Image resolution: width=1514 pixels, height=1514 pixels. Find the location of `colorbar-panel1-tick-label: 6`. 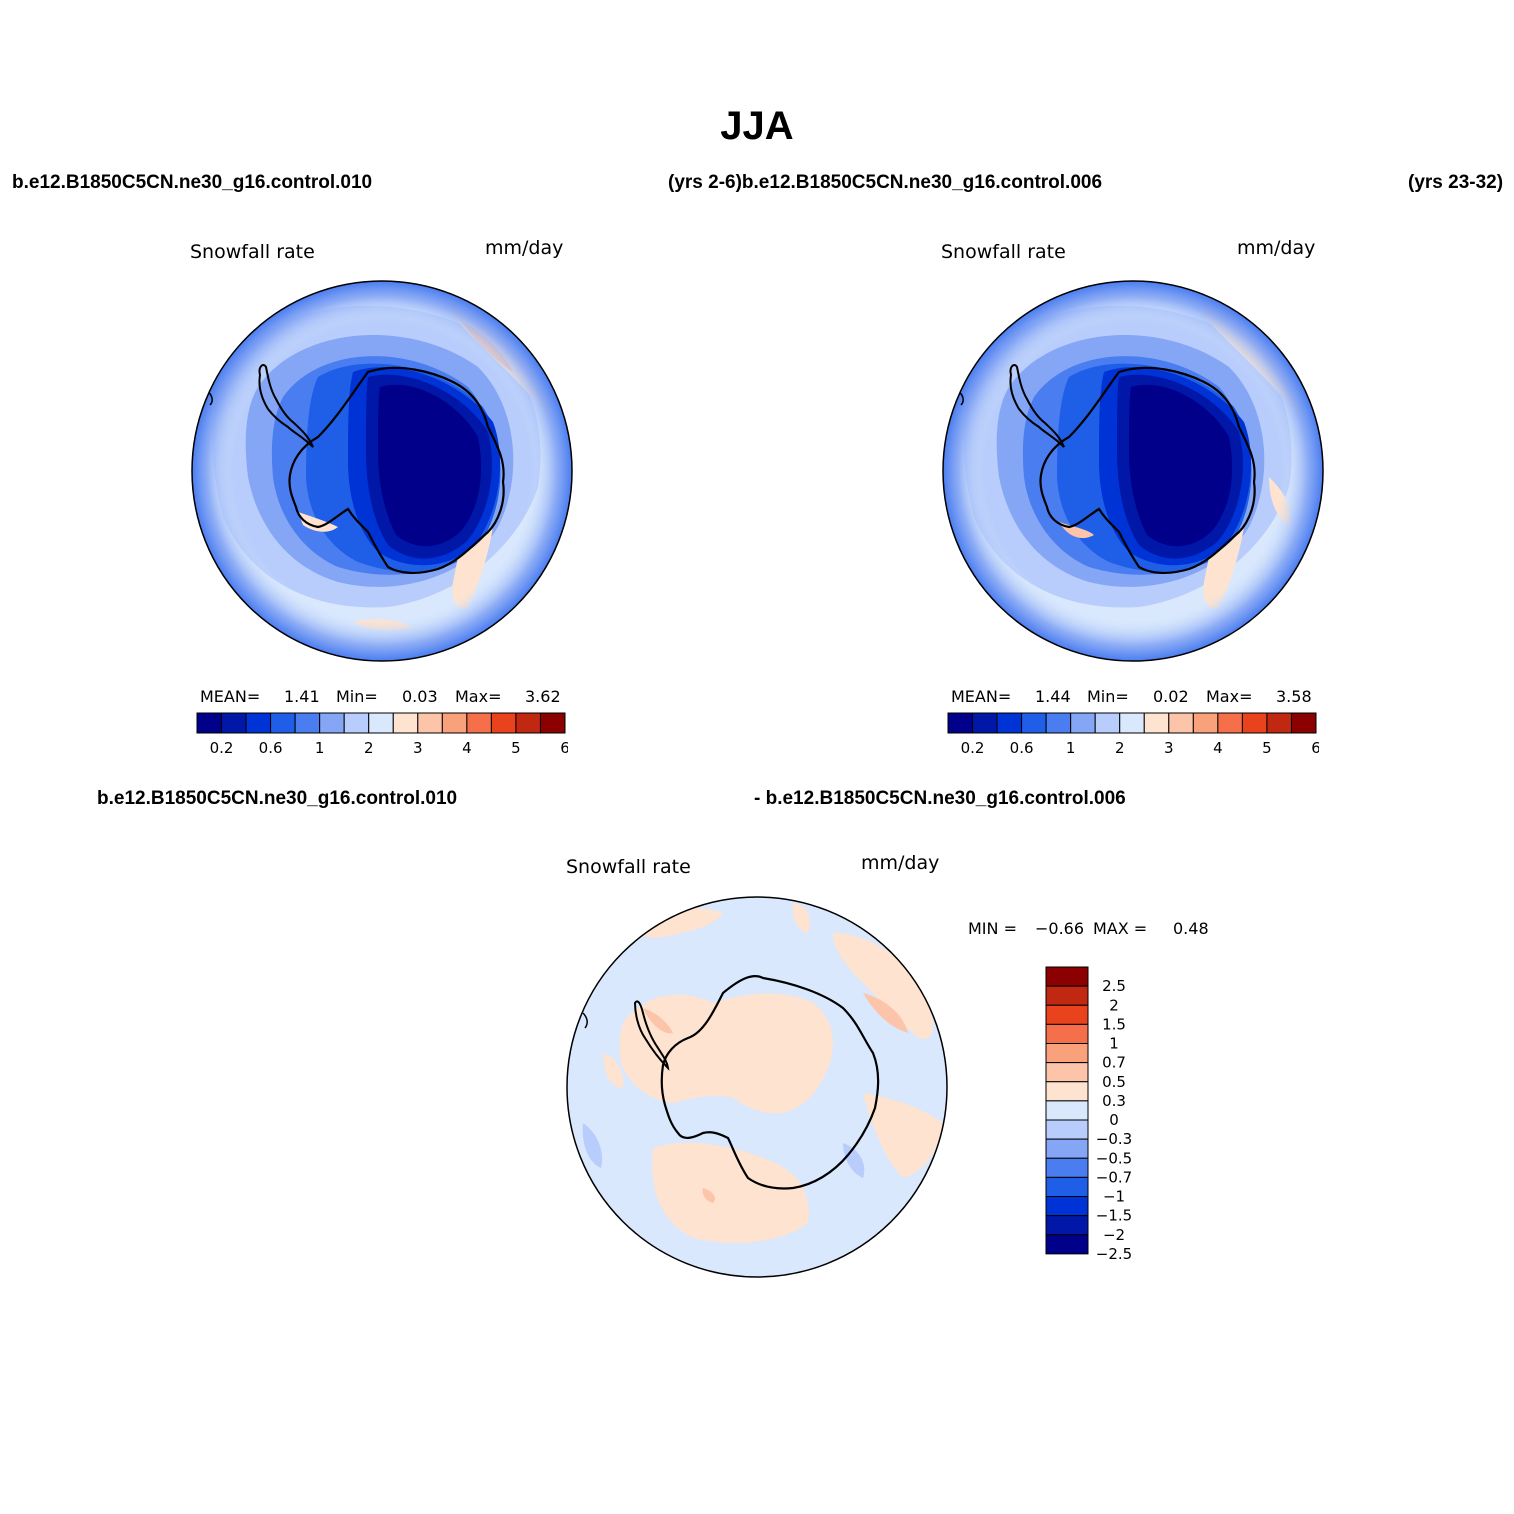

colorbar-panel1-tick-label: 6 is located at coordinates (564, 748).